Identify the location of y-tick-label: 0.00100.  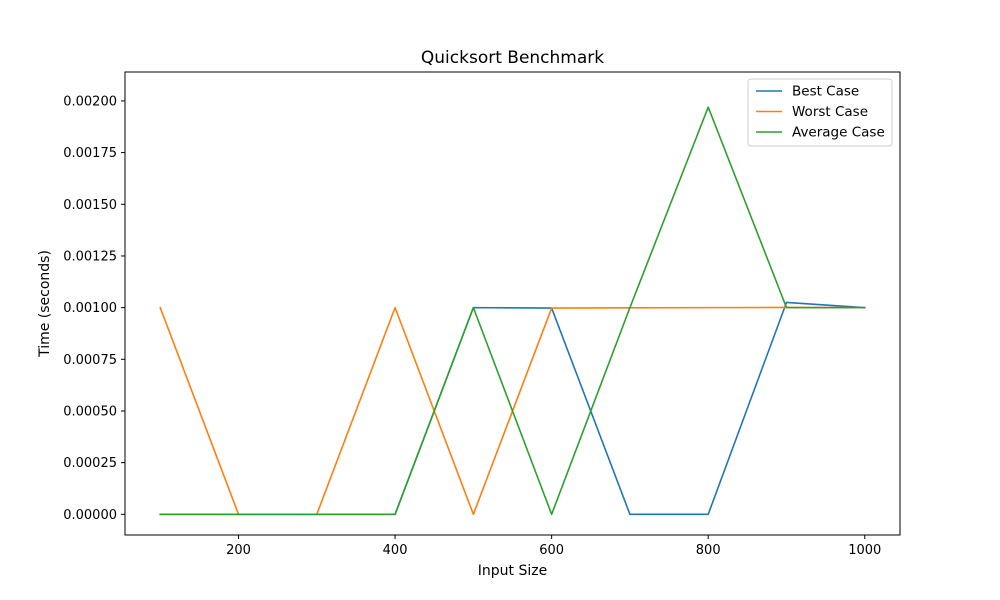
(90, 308).